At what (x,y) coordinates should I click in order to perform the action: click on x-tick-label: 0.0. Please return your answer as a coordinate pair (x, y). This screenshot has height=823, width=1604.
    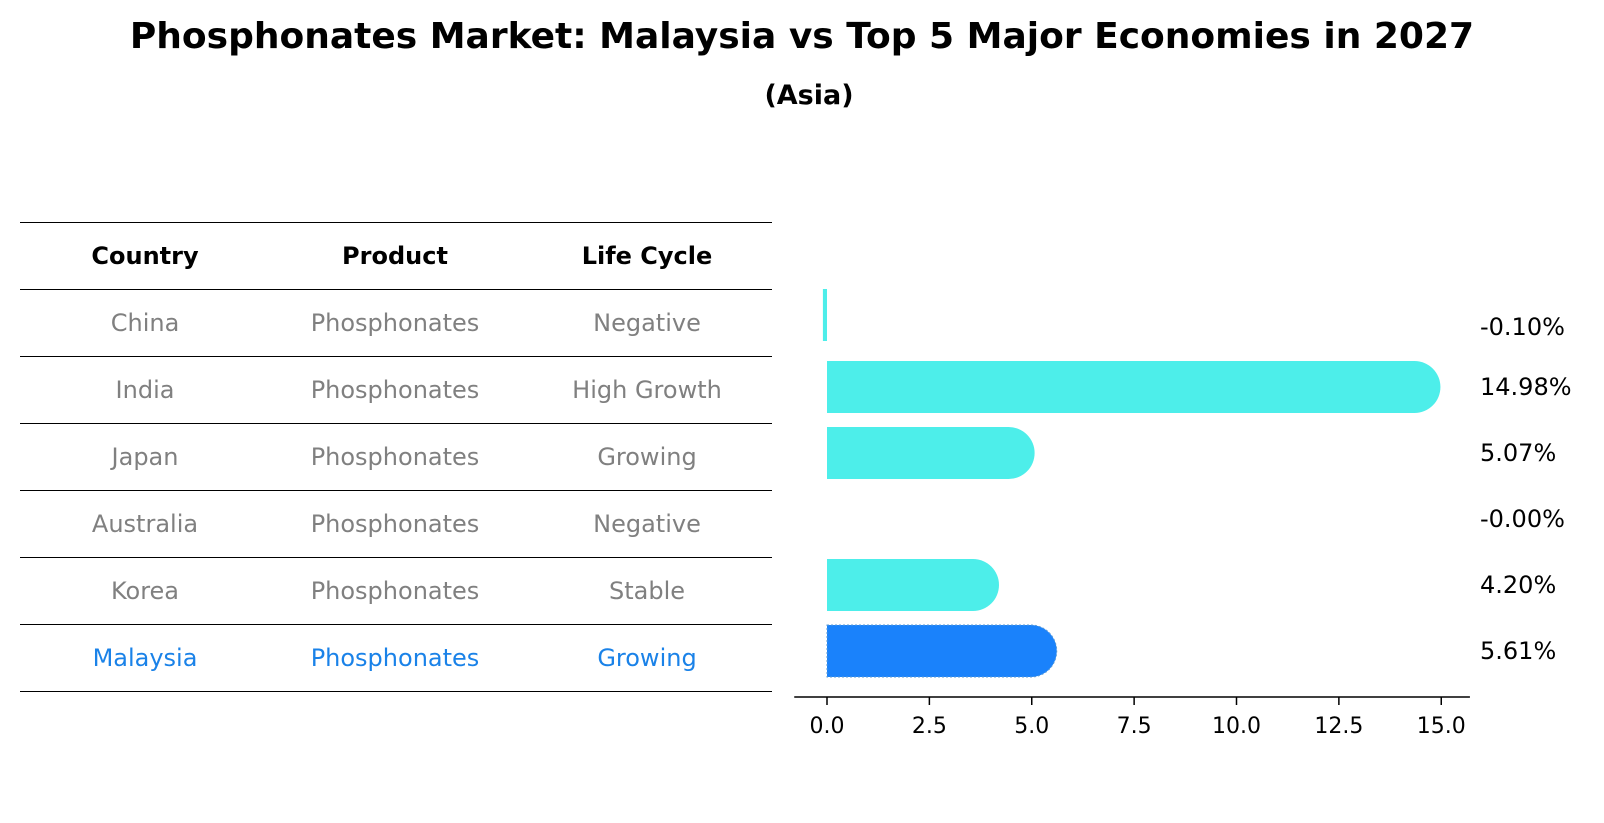
    Looking at the image, I should click on (827, 726).